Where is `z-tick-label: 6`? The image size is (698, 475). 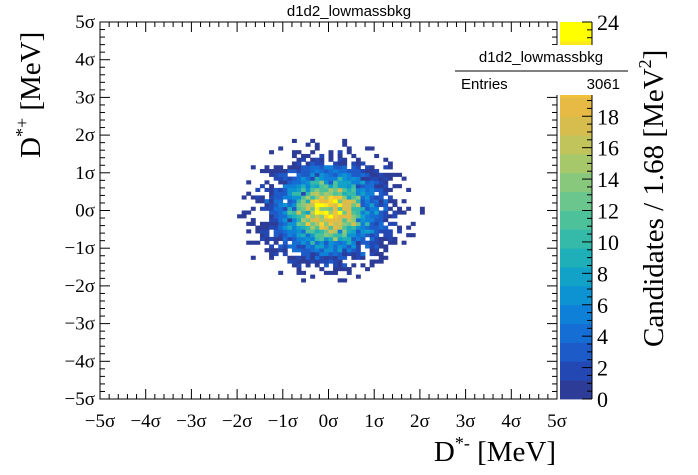
z-tick-label: 6 is located at coordinates (602, 305).